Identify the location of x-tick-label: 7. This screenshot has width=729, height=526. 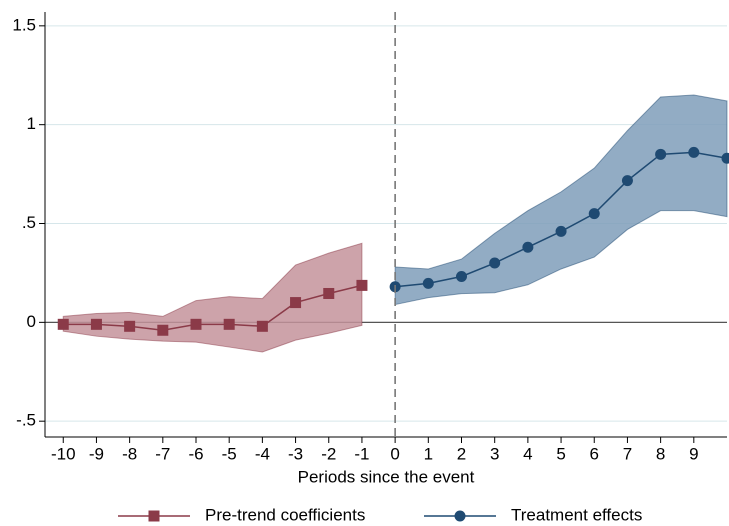
(627, 453).